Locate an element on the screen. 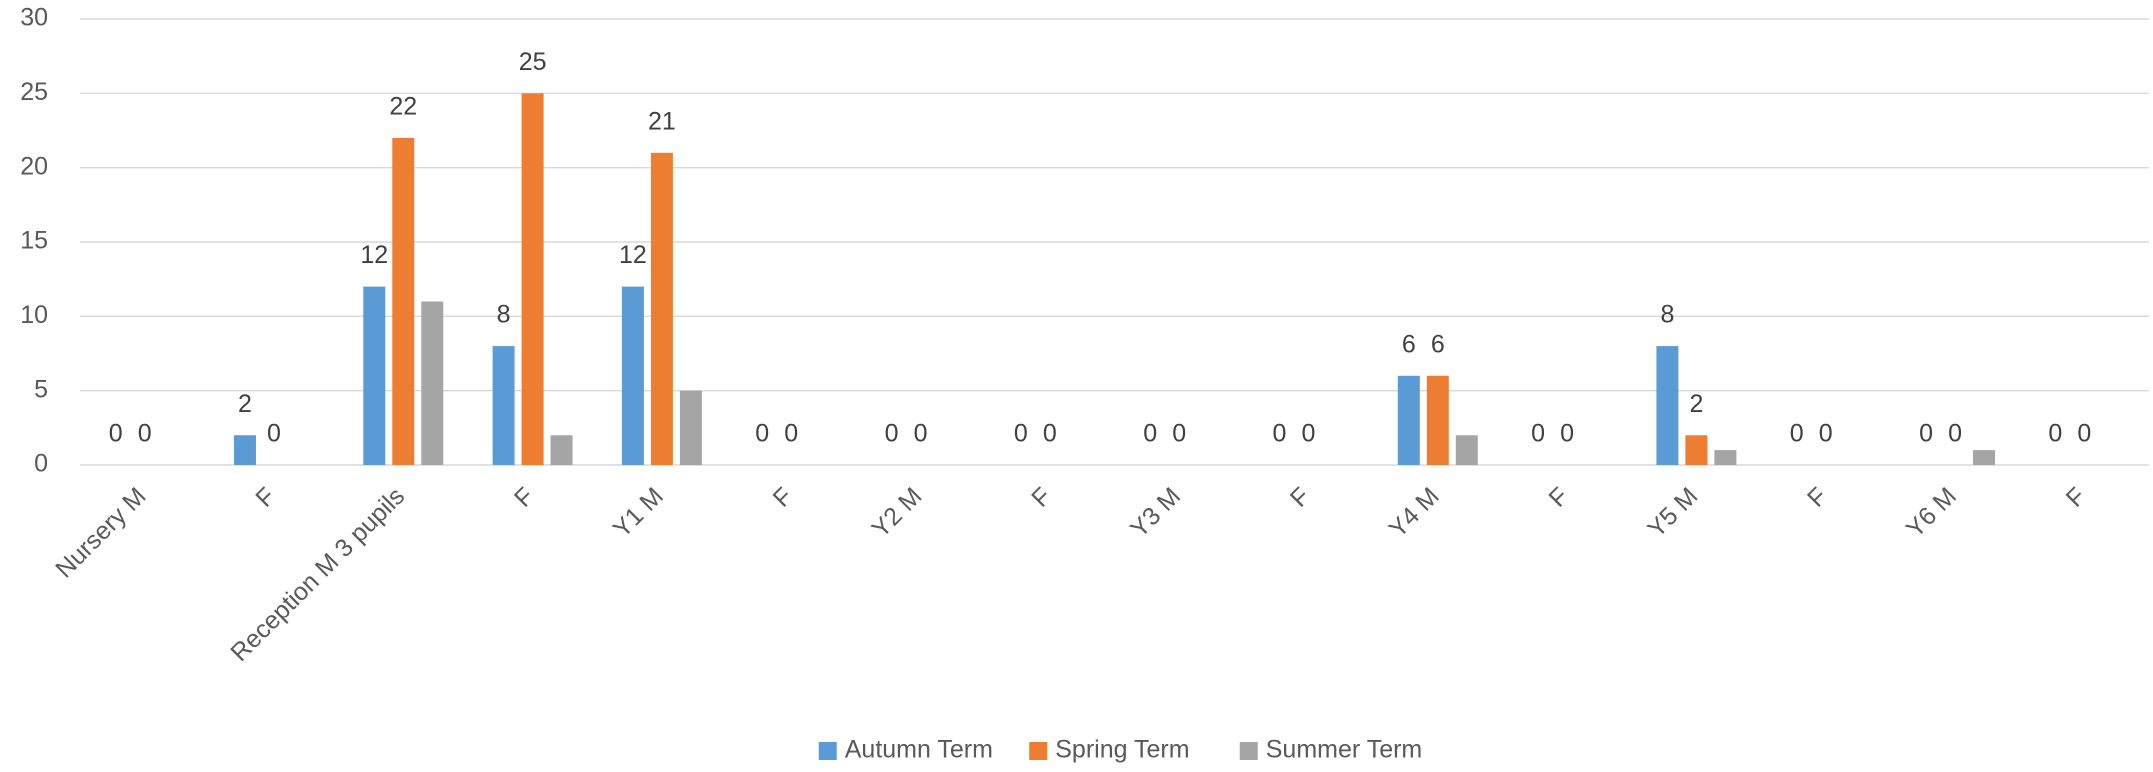  y-tick-label: 10 is located at coordinates (34, 315).